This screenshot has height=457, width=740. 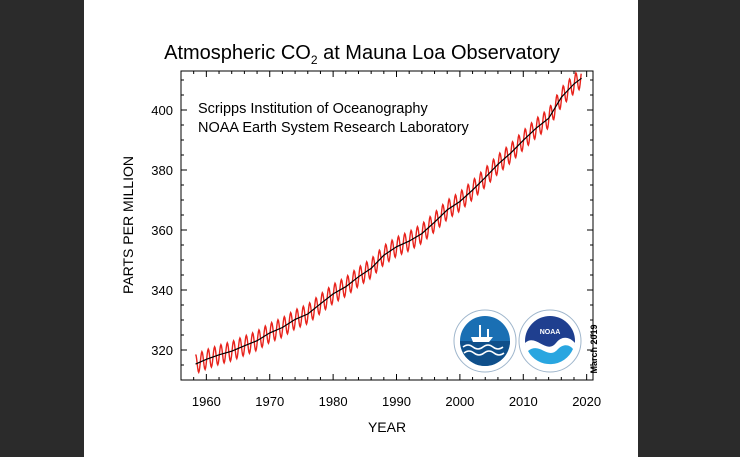 What do you see at coordinates (550, 332) in the screenshot?
I see `noaa-logo-text: NOAA` at bounding box center [550, 332].